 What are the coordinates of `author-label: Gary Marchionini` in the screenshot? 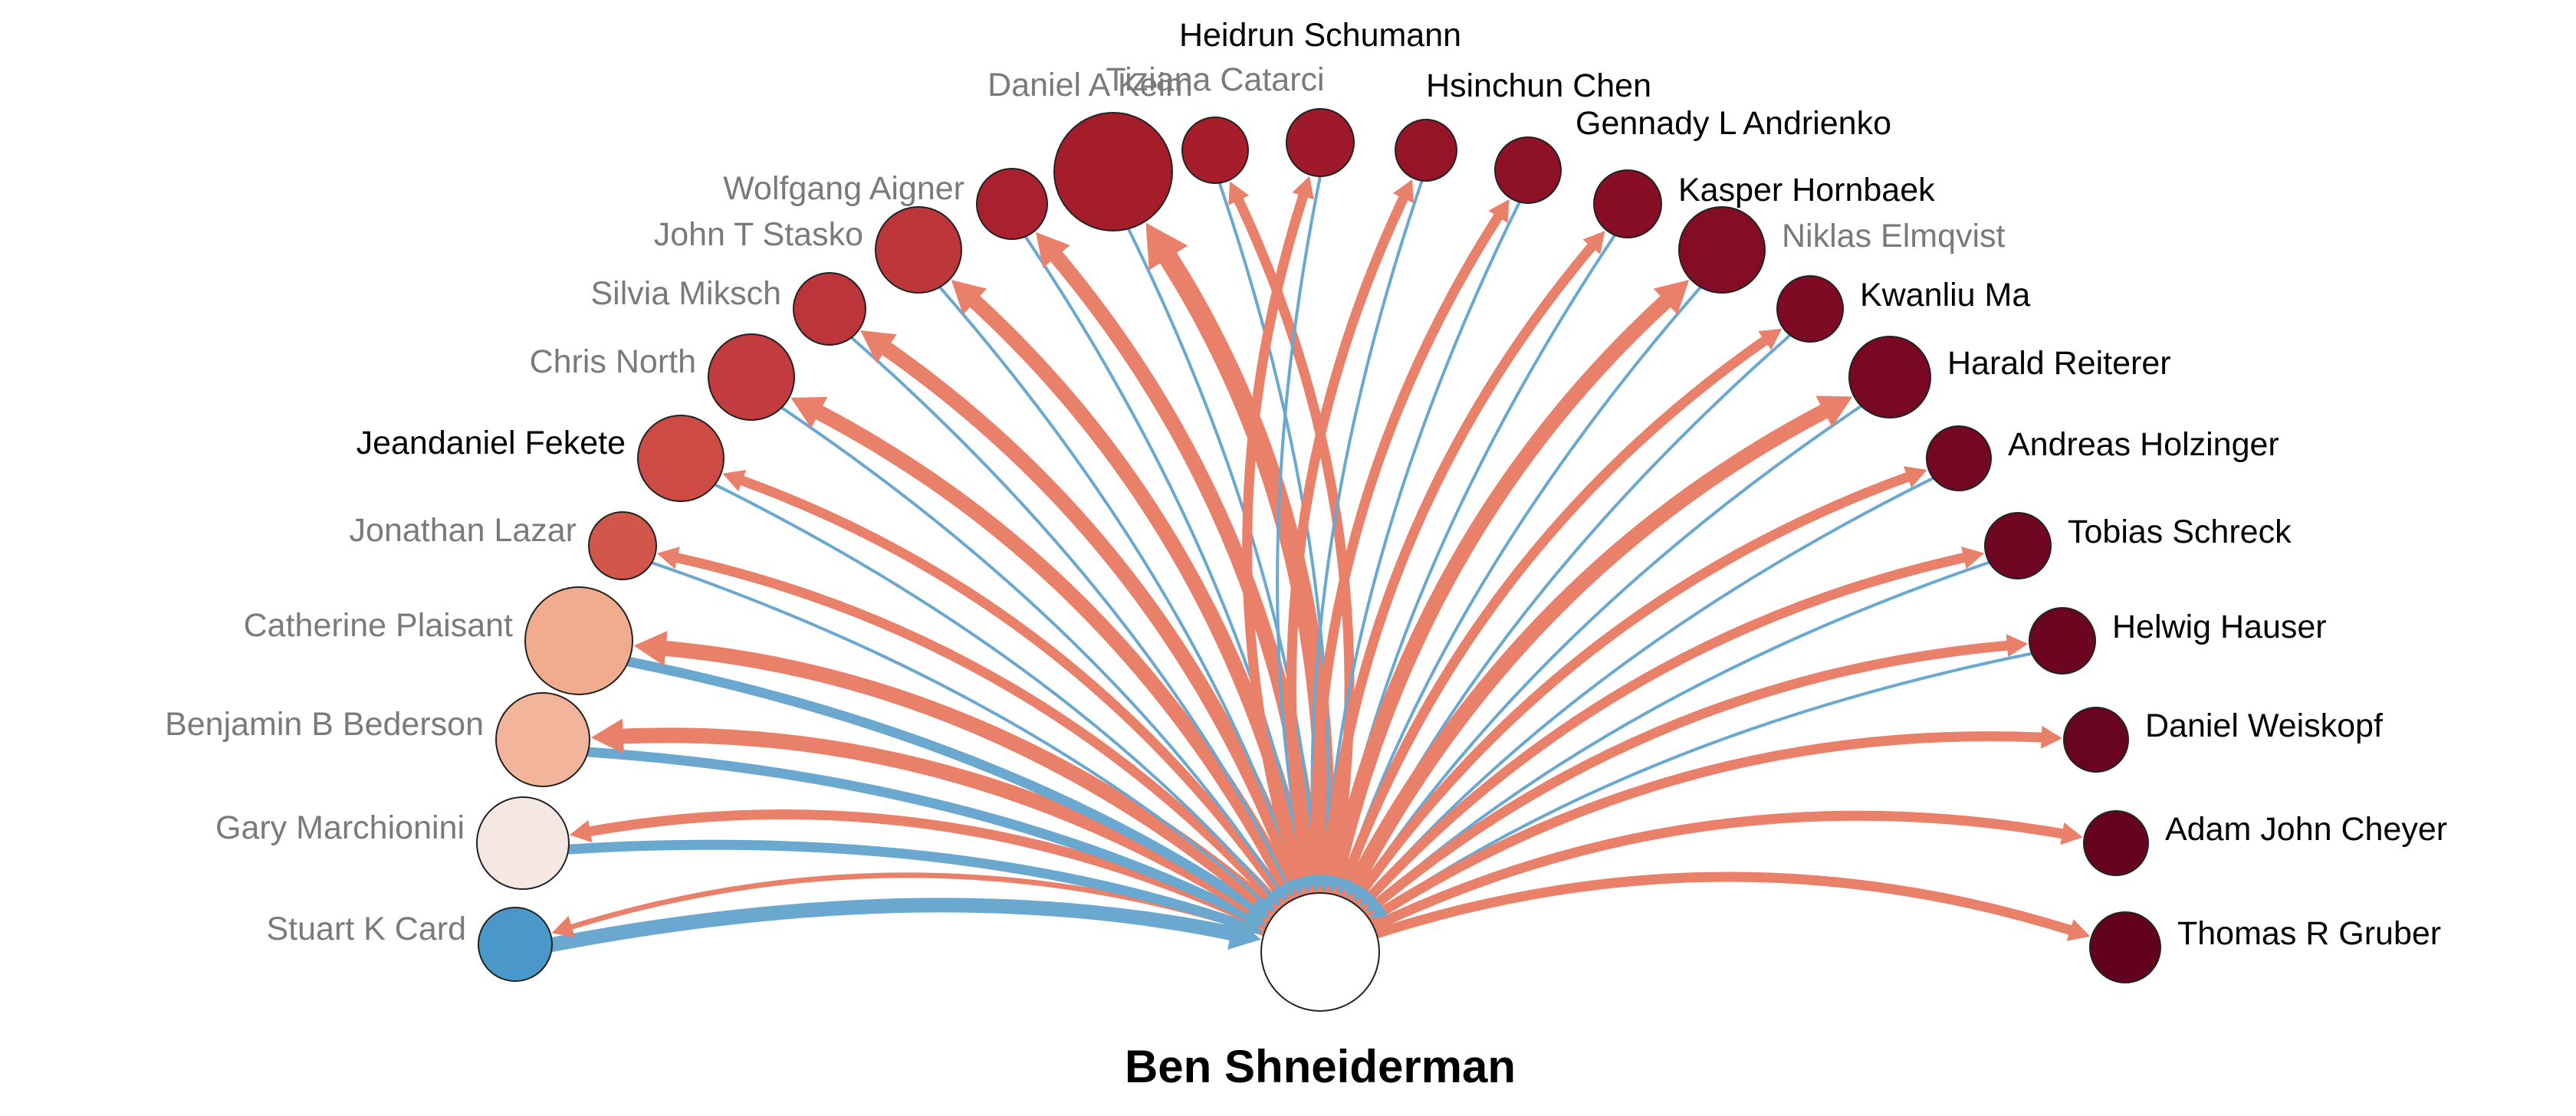 It's located at (340, 827).